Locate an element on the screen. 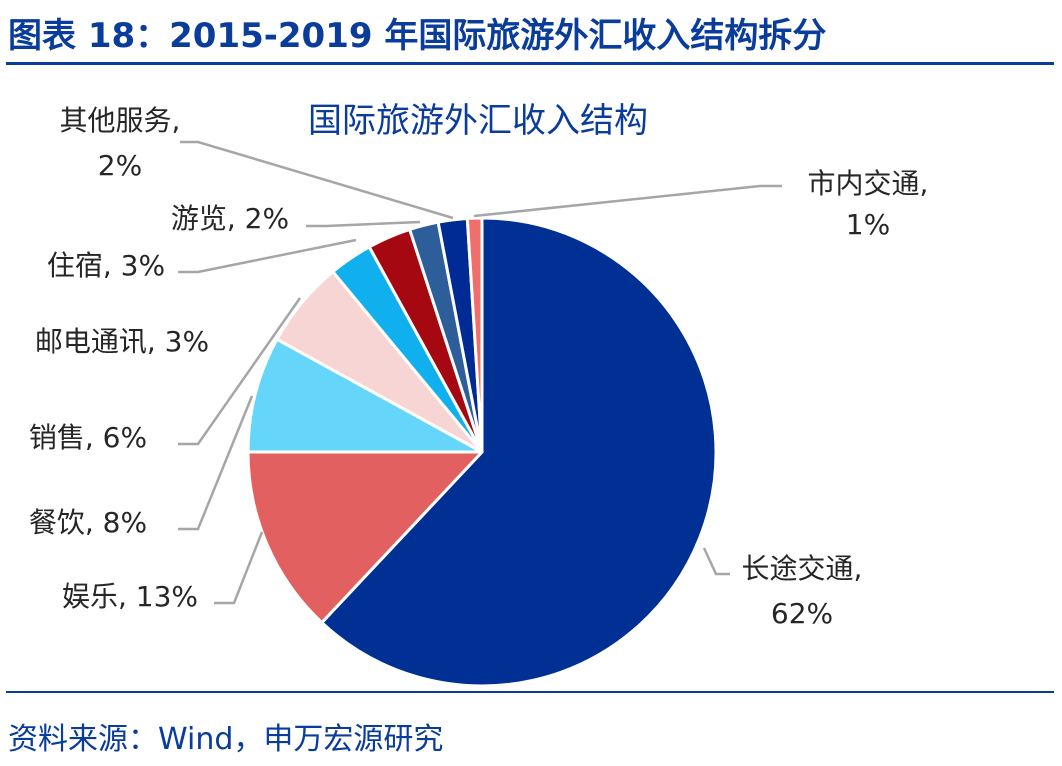 This screenshot has height=766, width=1062. slice-label-3: 餐饮, 8% is located at coordinates (88, 522).